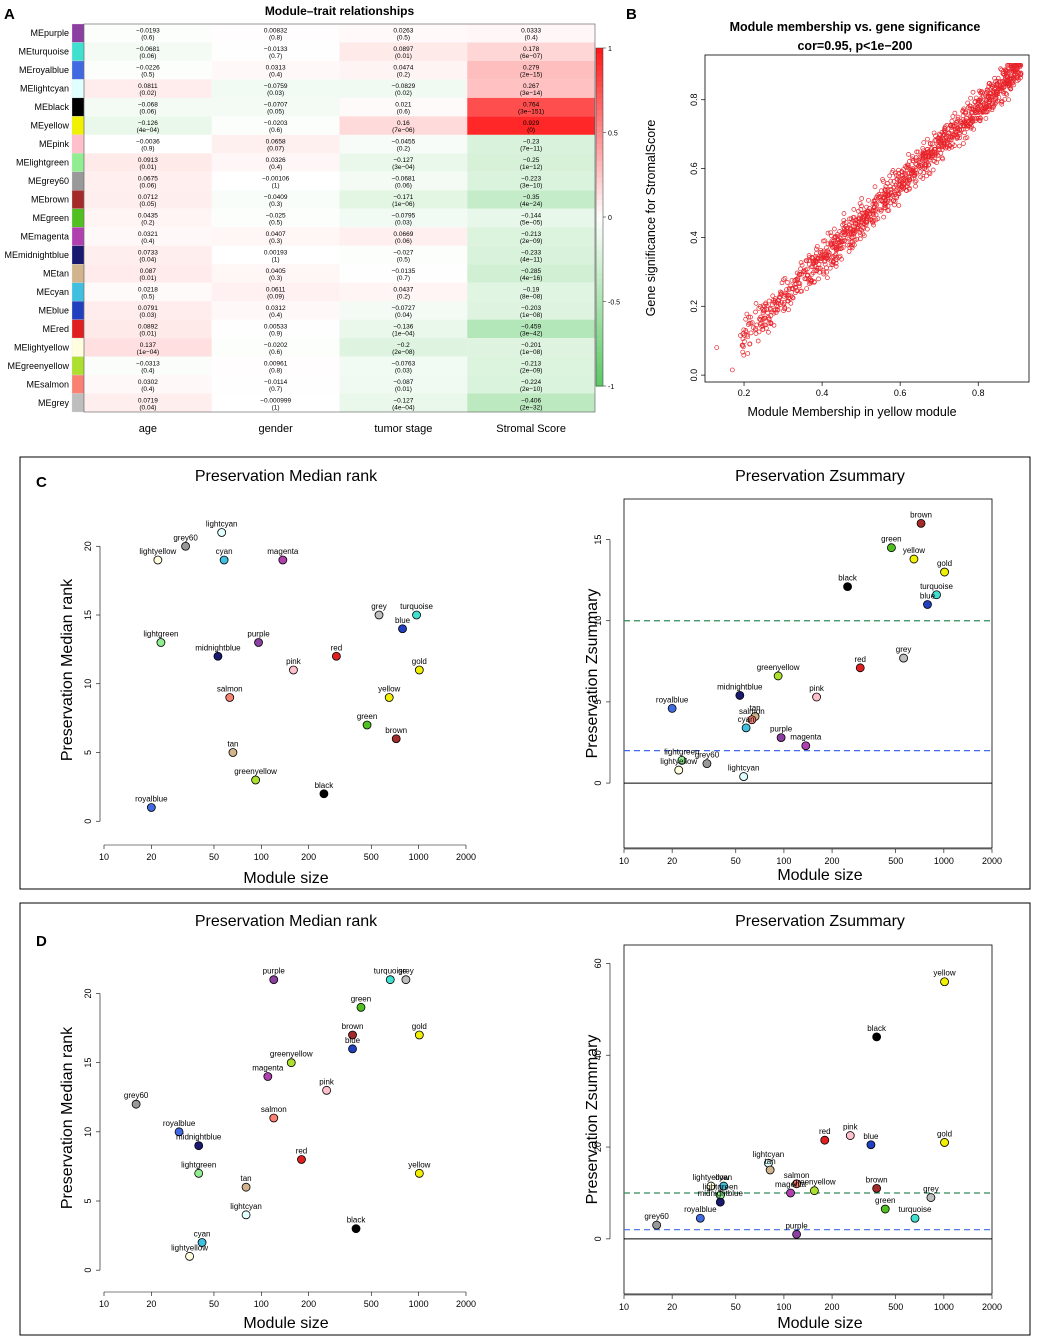 This screenshot has height=1339, width=1037. I want to click on heatmap-cell-pvalue: (0.9), so click(275, 333).